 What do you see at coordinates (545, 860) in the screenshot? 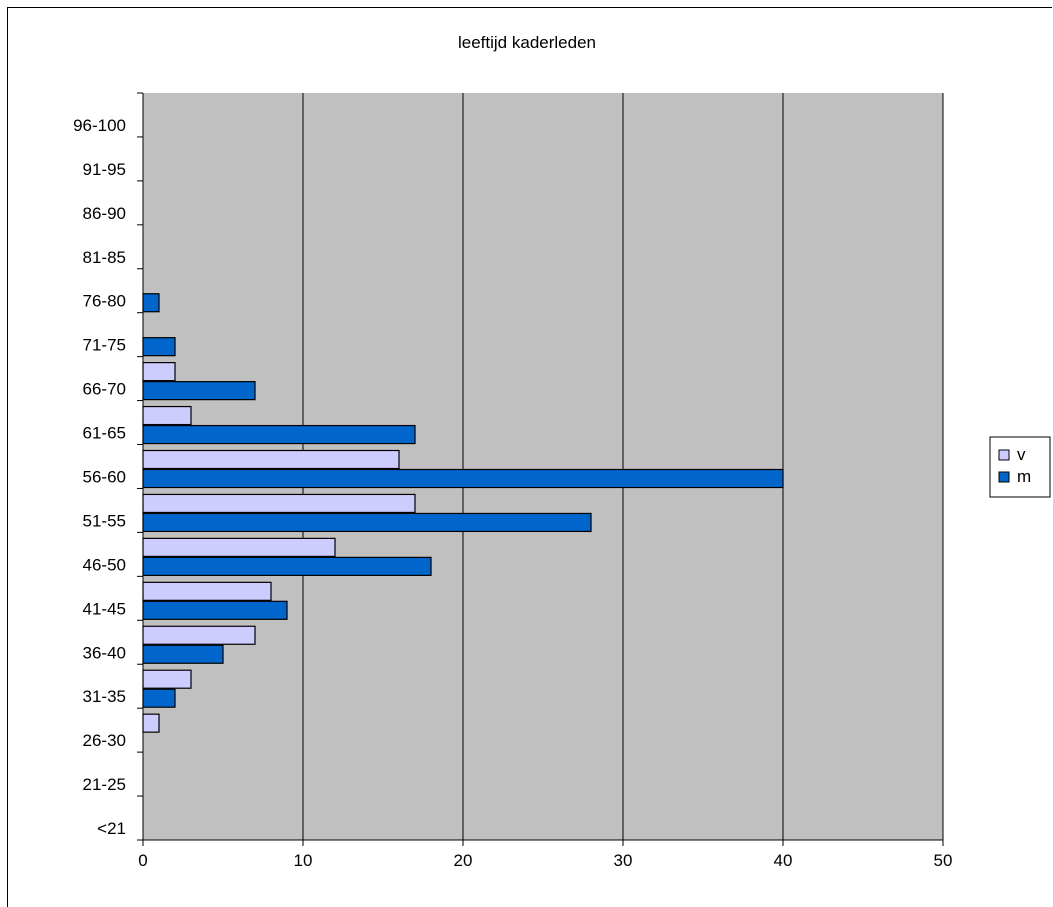
I see `x-tick-labels: 0 10 20 30 40 50` at bounding box center [545, 860].